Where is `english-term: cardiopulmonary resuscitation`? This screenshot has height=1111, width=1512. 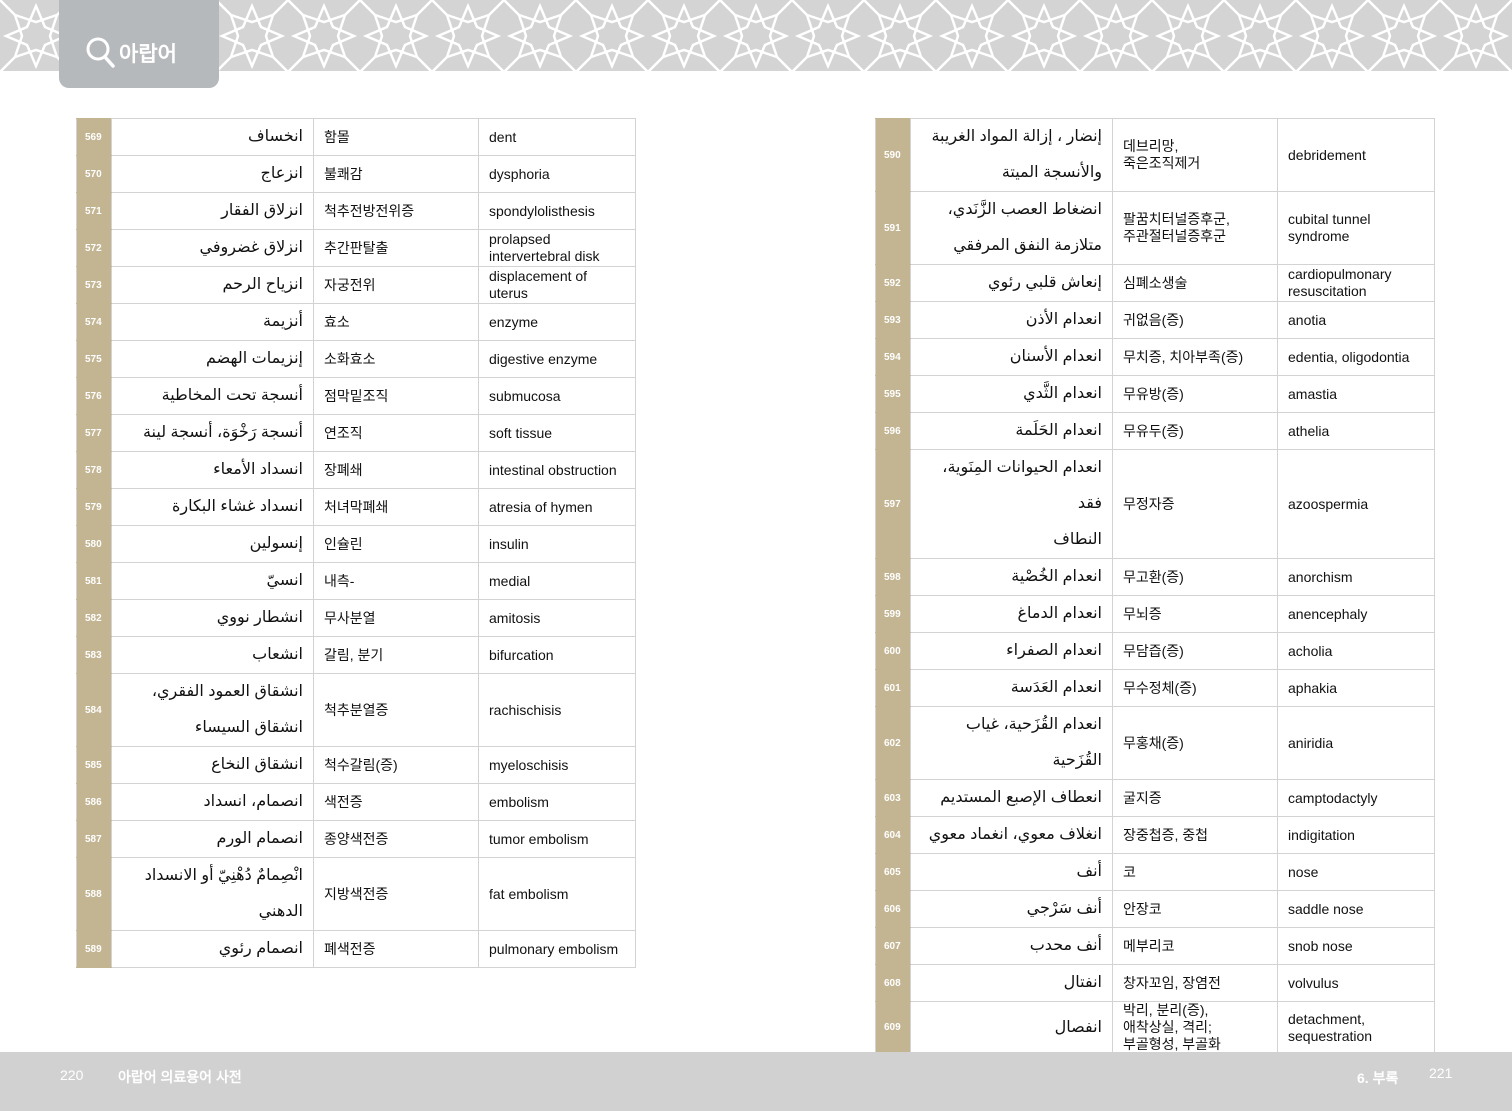 english-term: cardiopulmonary resuscitation is located at coordinates (1356, 283).